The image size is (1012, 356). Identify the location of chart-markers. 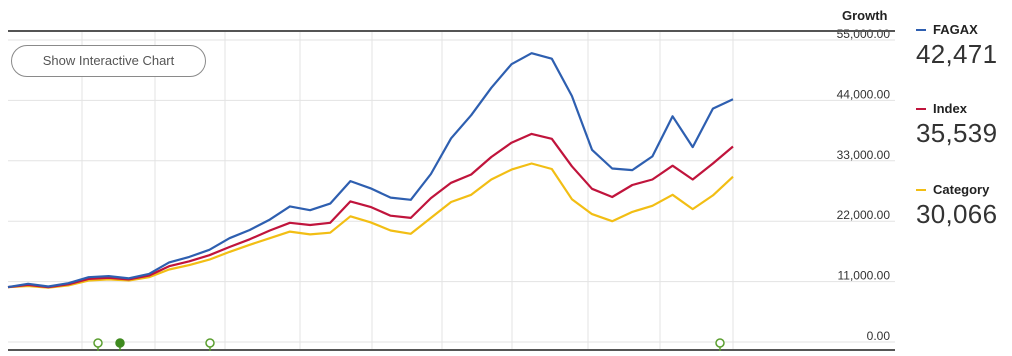
(409, 344).